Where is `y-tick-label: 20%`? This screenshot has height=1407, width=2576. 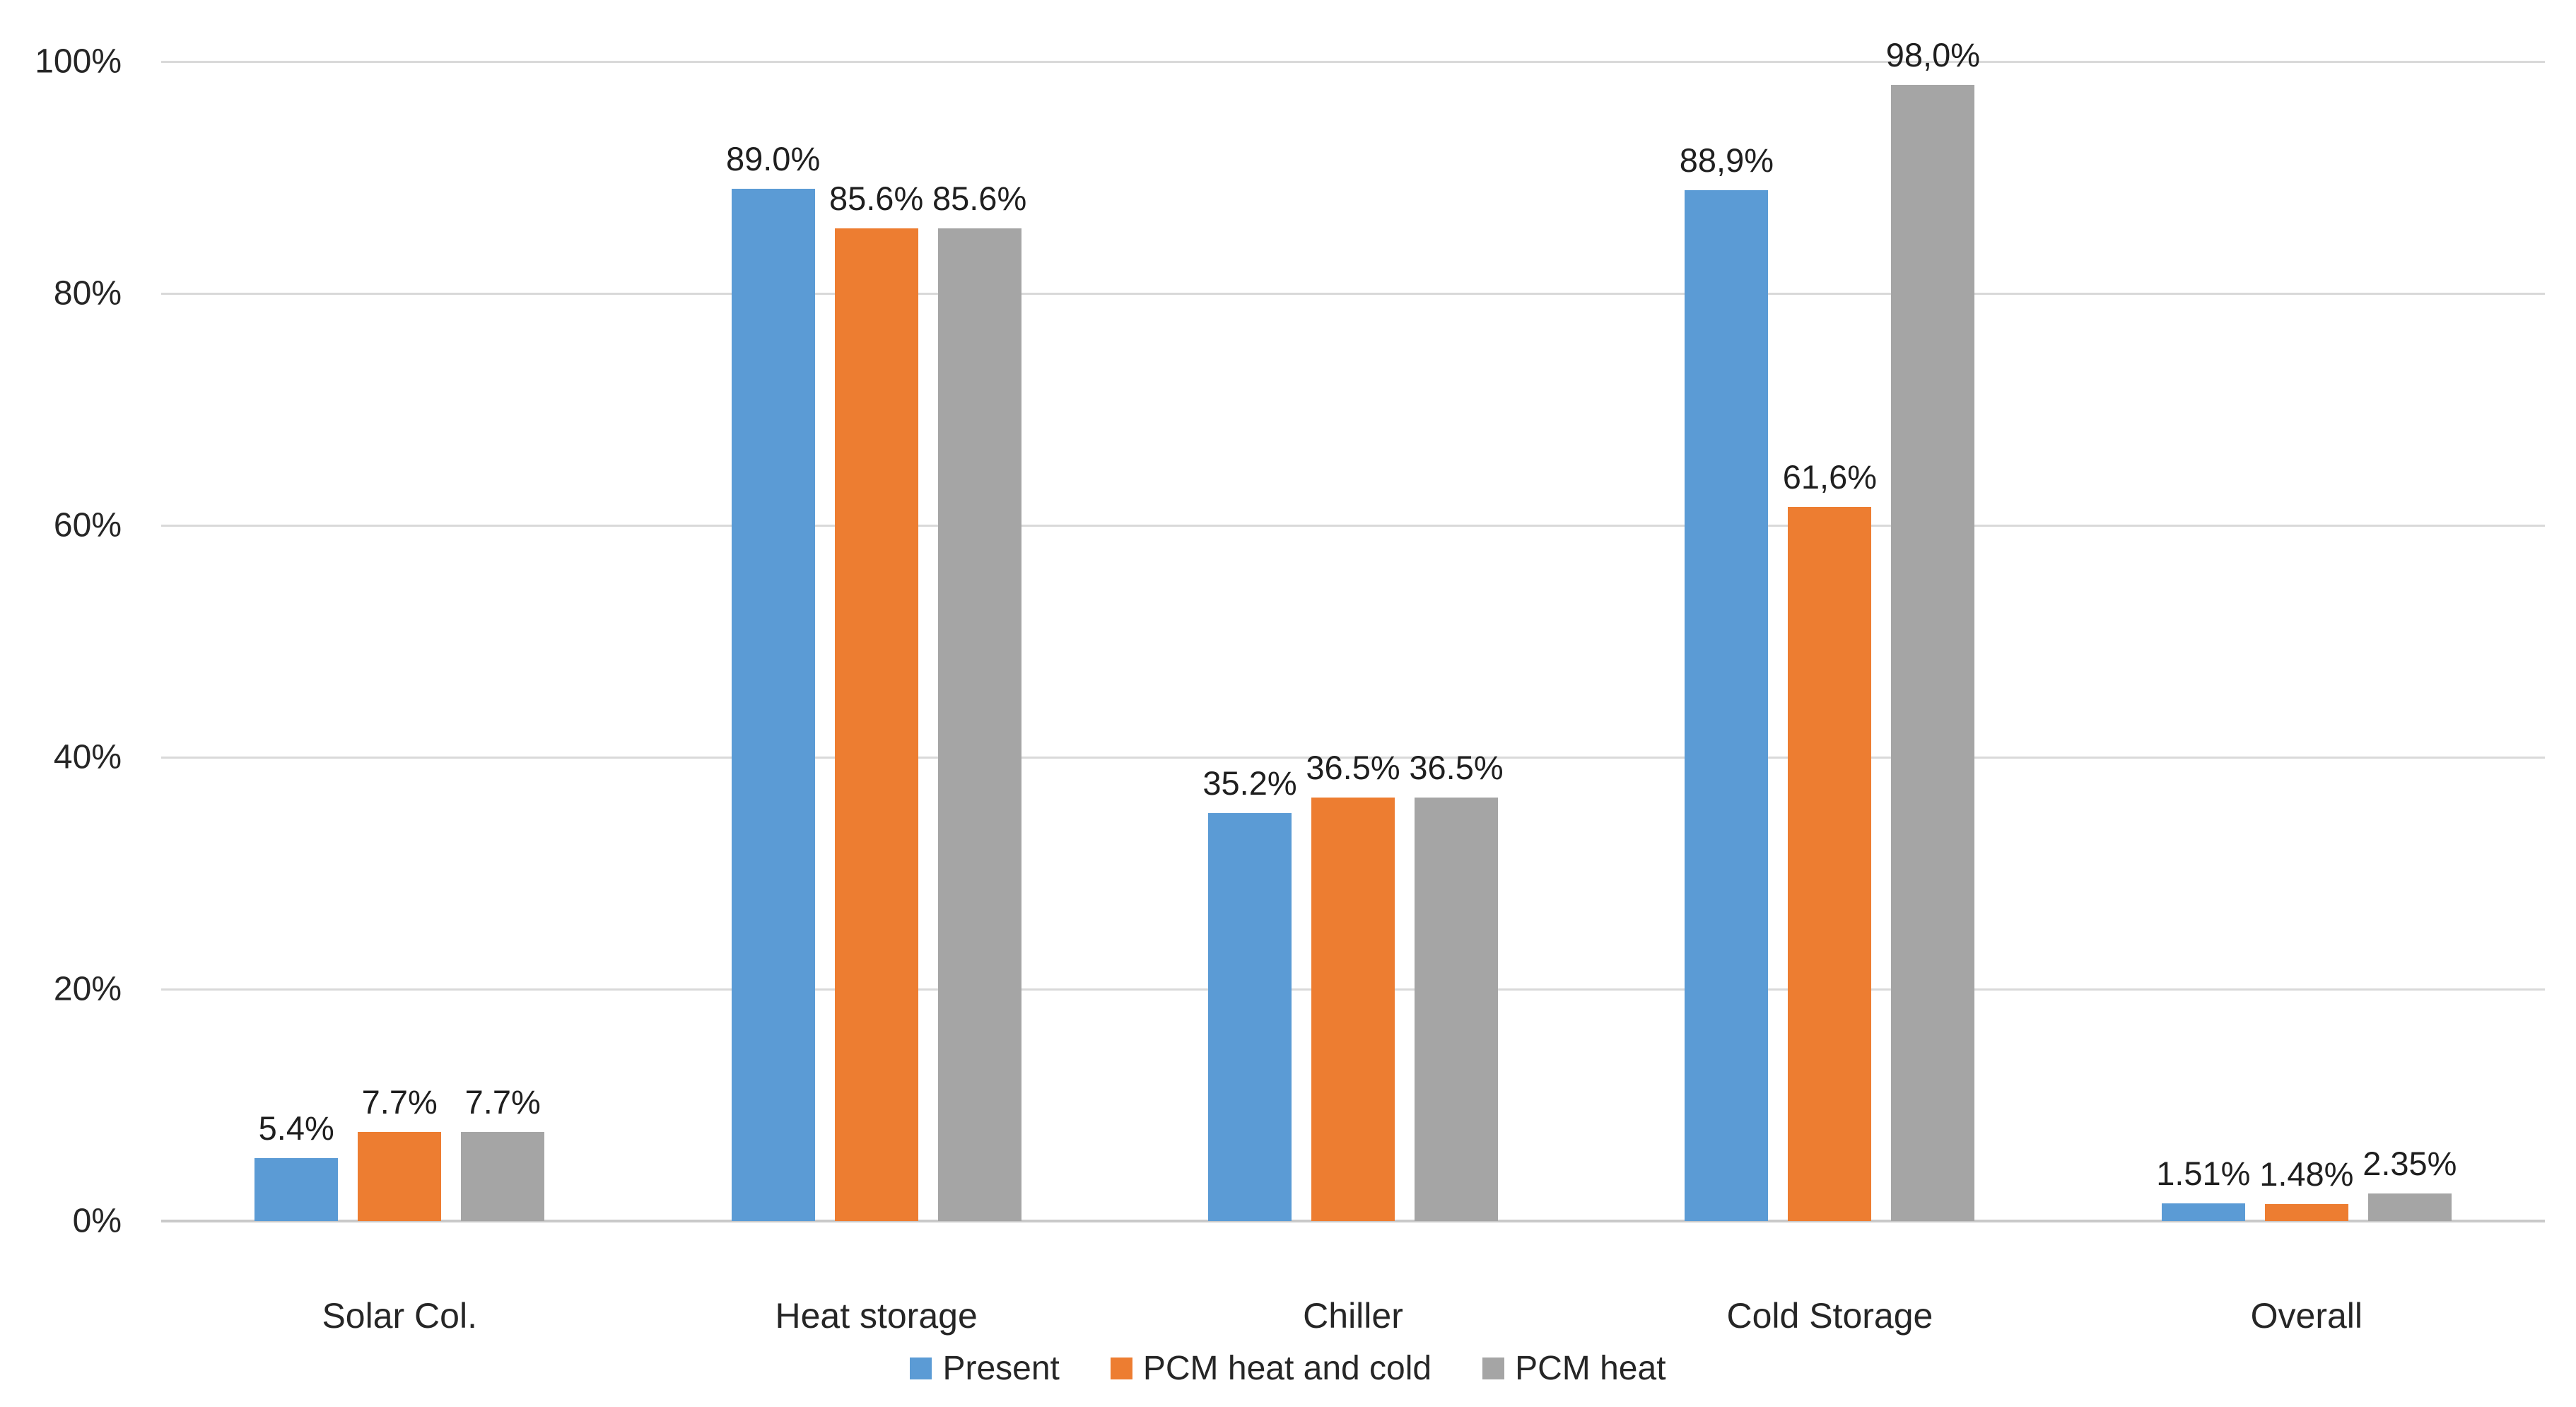
y-tick-label: 20% is located at coordinates (88, 989).